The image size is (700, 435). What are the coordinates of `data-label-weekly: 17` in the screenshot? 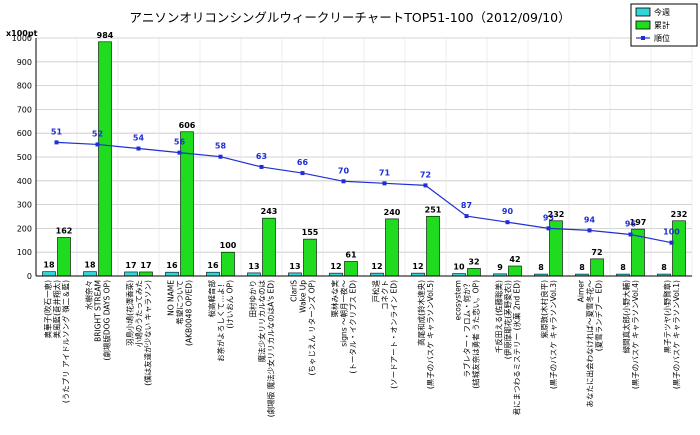 It's located at (130, 265).